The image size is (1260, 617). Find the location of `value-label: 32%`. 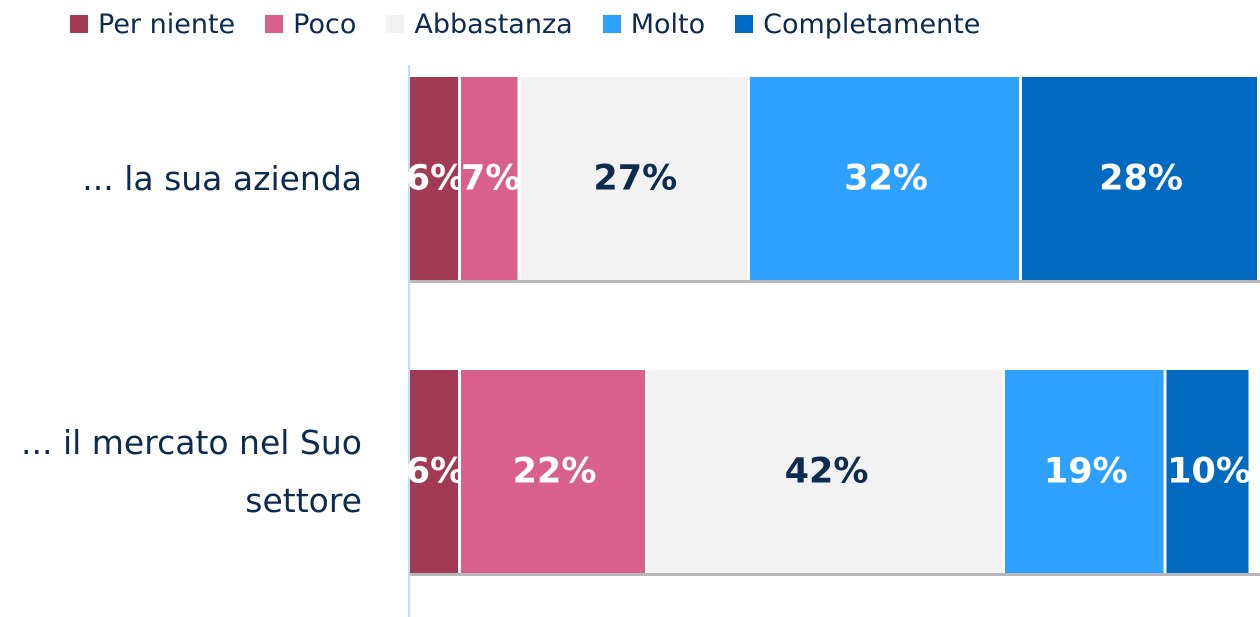

value-label: 32% is located at coordinates (886, 179).